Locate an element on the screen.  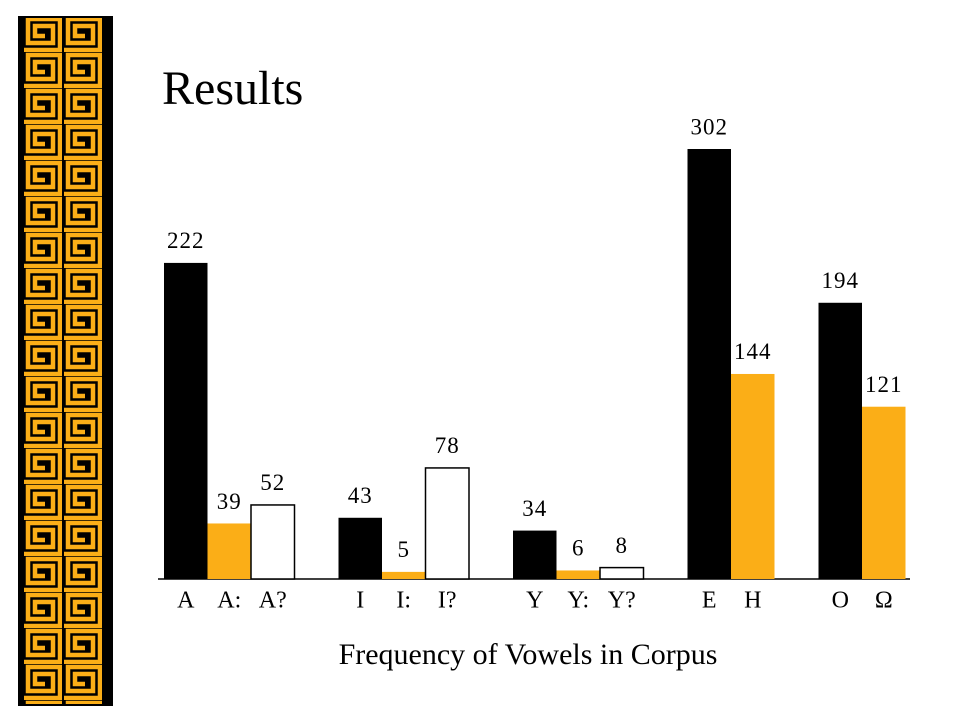
value-label: 78 is located at coordinates (447, 445).